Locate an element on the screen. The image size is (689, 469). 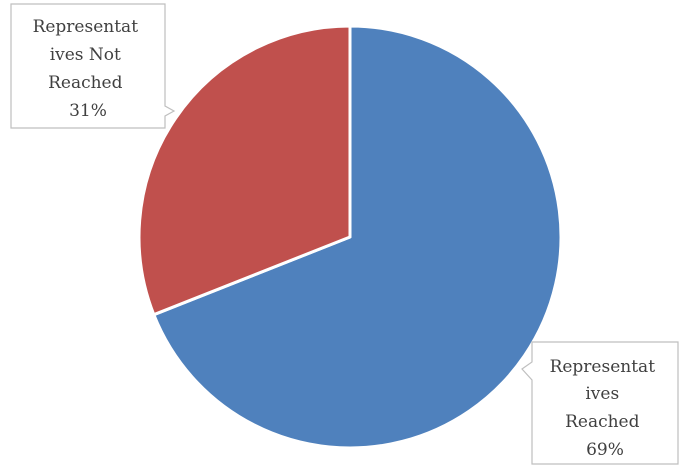
callout-box-not-reached is located at coordinates (93, 66).